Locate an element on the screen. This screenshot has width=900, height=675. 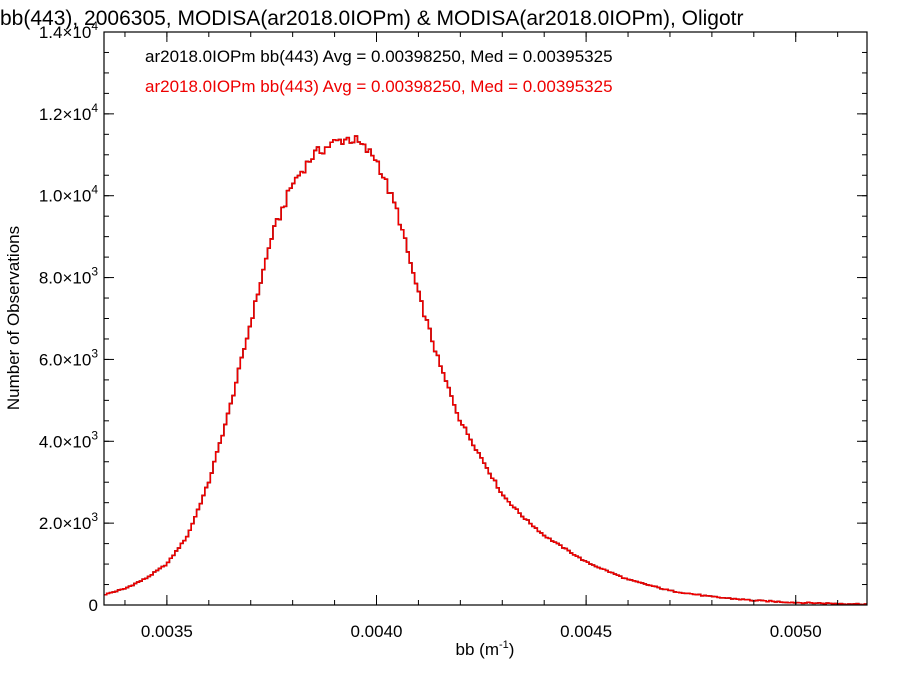
y-tick-label: 4.0×10³ is located at coordinates (68, 439).